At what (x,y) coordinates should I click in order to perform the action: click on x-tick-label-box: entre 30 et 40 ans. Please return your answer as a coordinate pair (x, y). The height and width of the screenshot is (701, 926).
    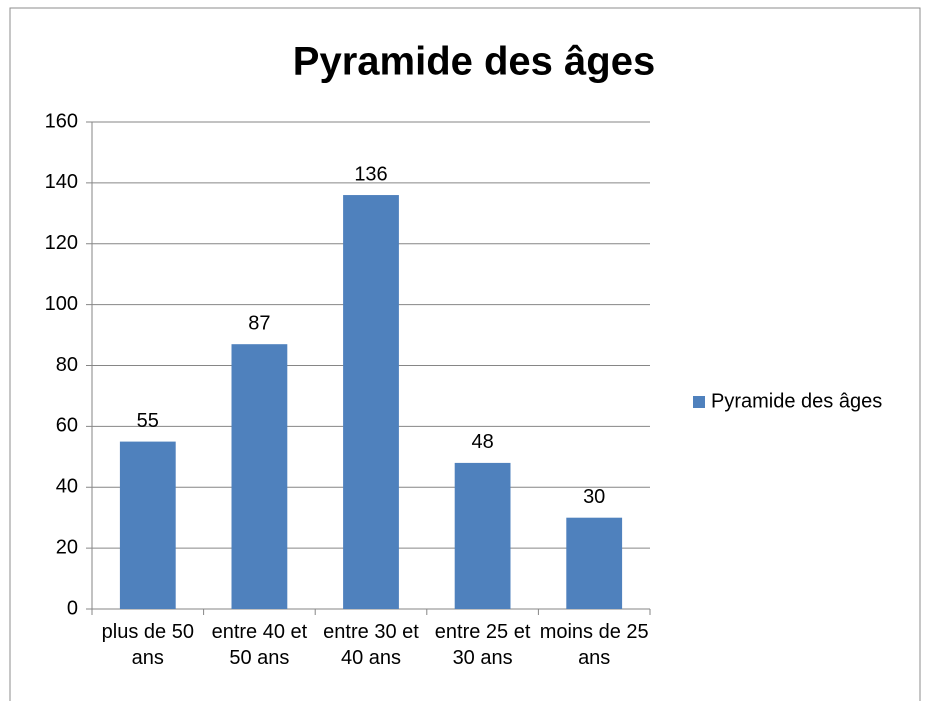
    Looking at the image, I should click on (371, 645).